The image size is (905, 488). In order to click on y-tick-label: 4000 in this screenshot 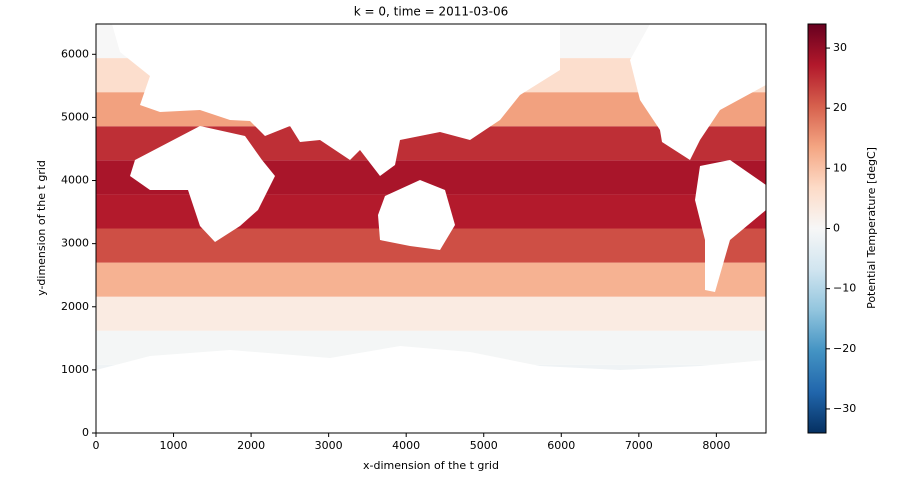, I will do `click(75, 180)`.